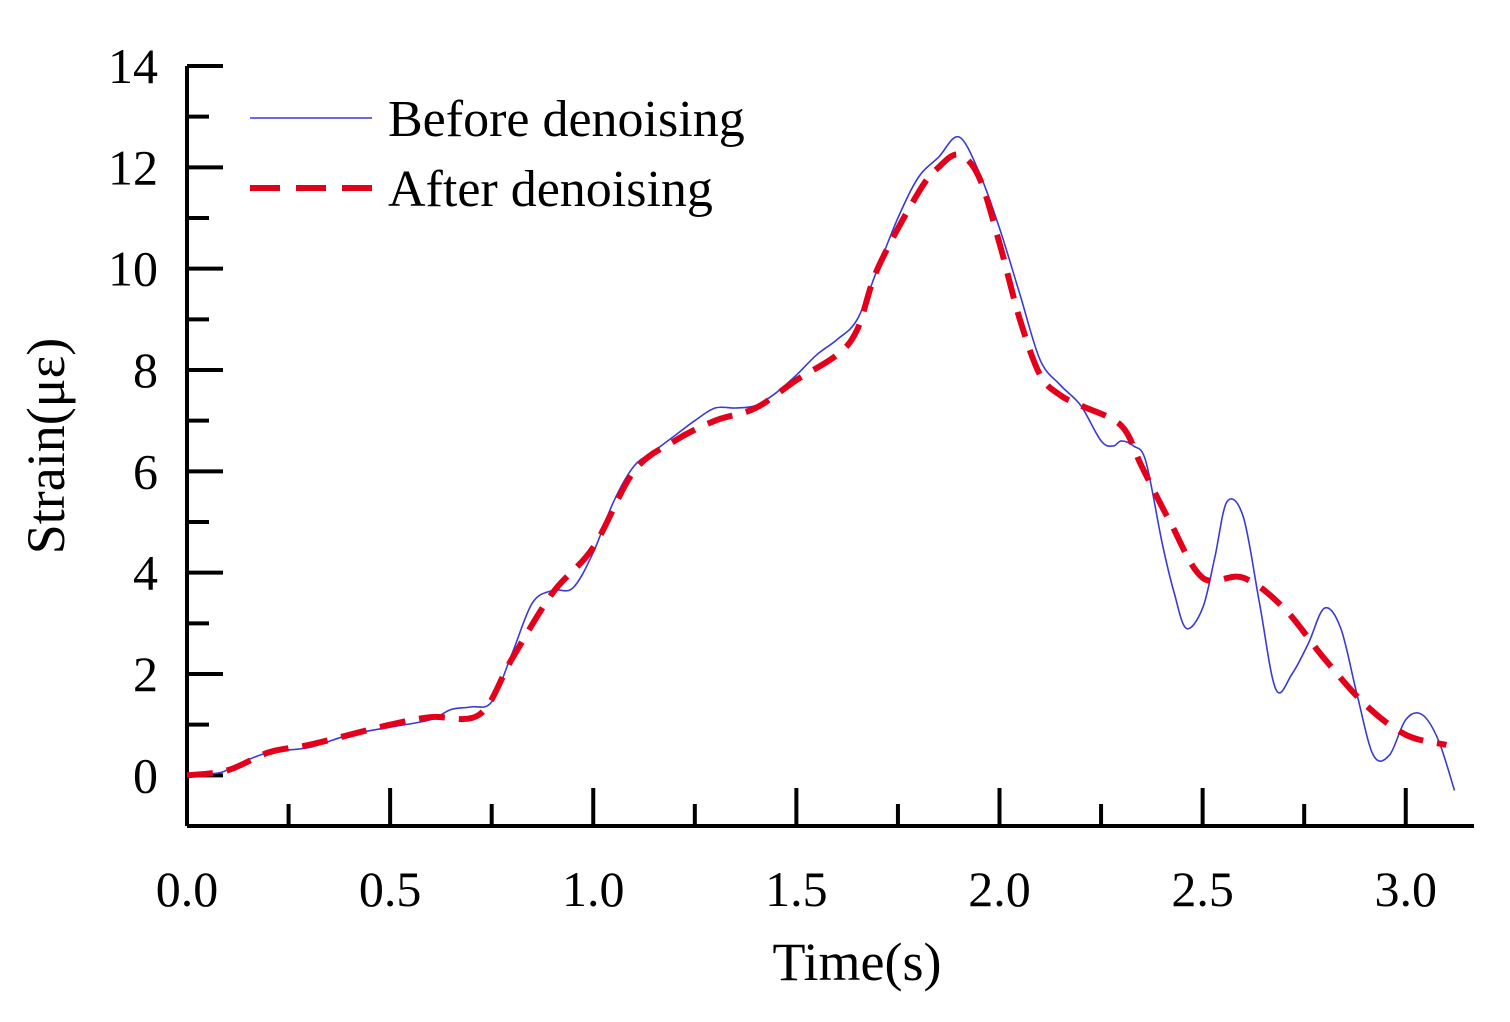  Describe the element at coordinates (133, 167) in the screenshot. I see `y-tick-label: 12` at that location.